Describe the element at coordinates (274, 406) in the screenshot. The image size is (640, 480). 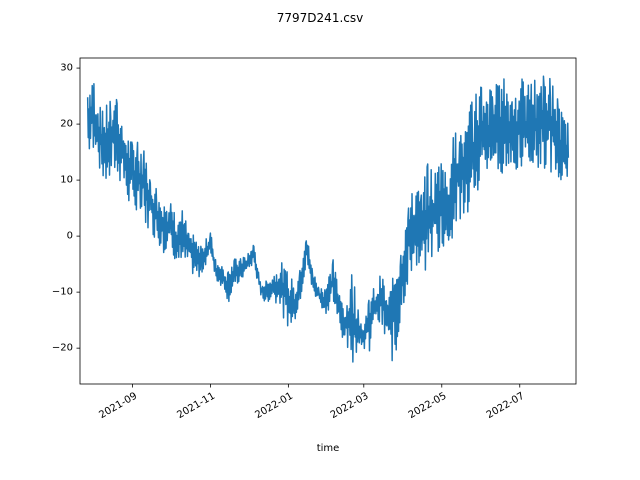
I see `x-tick-label: 2022-01` at that location.